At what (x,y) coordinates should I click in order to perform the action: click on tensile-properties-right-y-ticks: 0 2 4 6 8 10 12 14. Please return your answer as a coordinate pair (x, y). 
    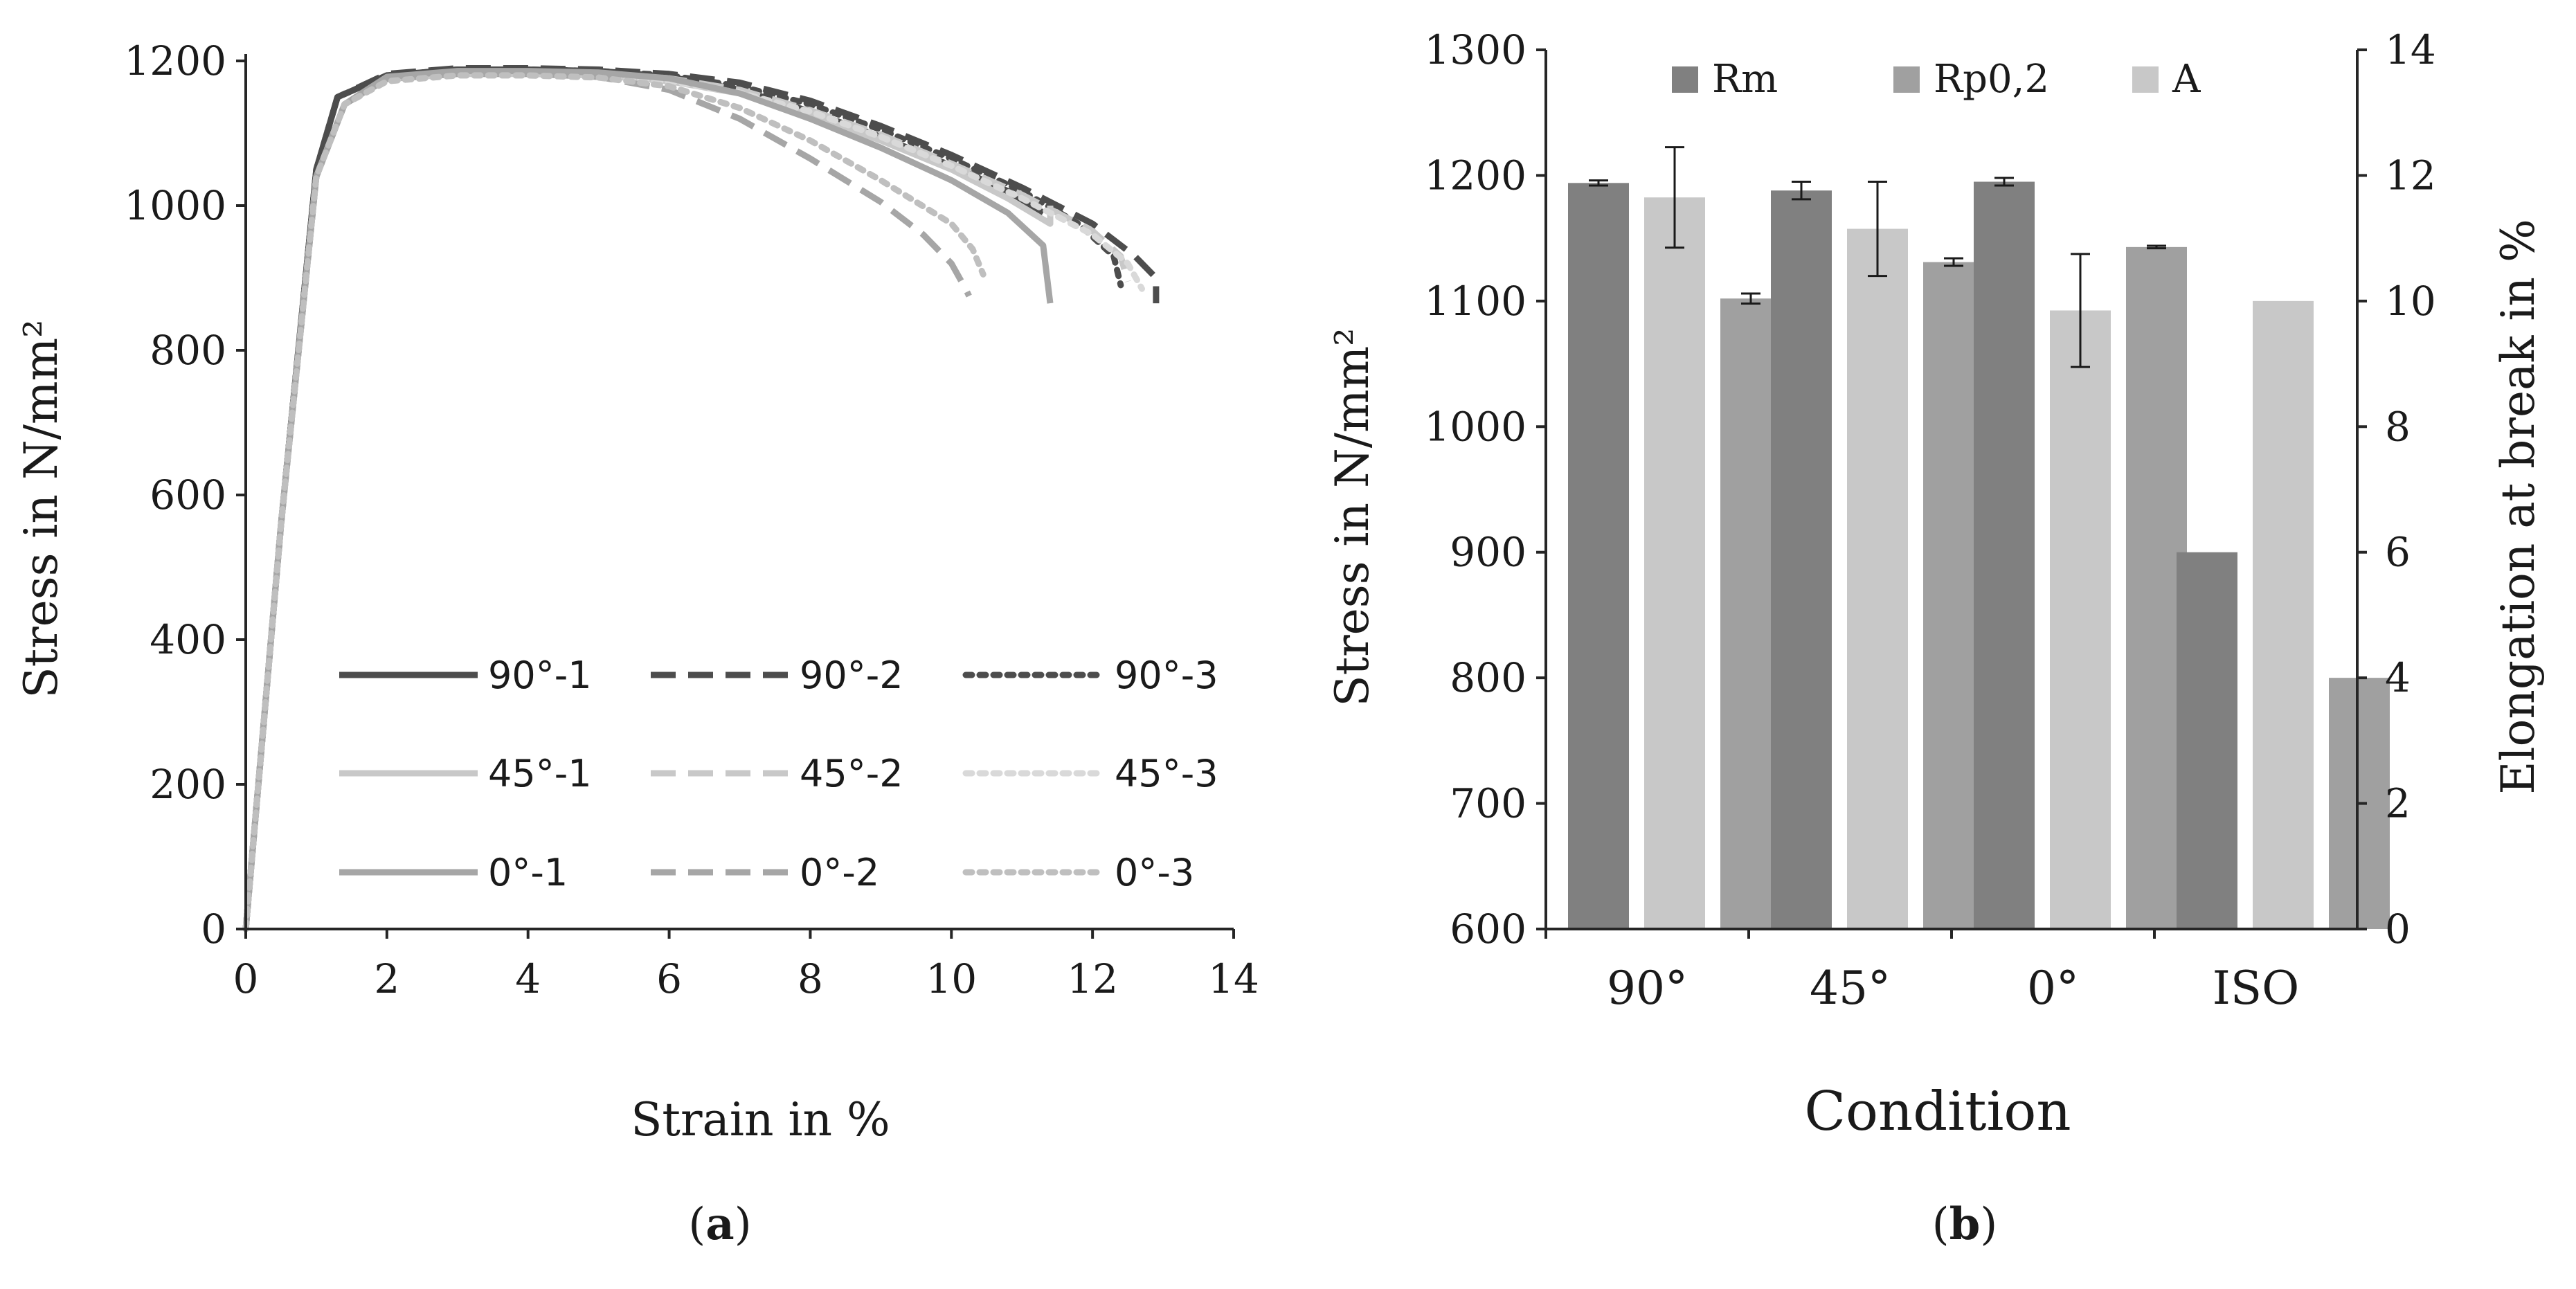
    Looking at the image, I should click on (2396, 490).